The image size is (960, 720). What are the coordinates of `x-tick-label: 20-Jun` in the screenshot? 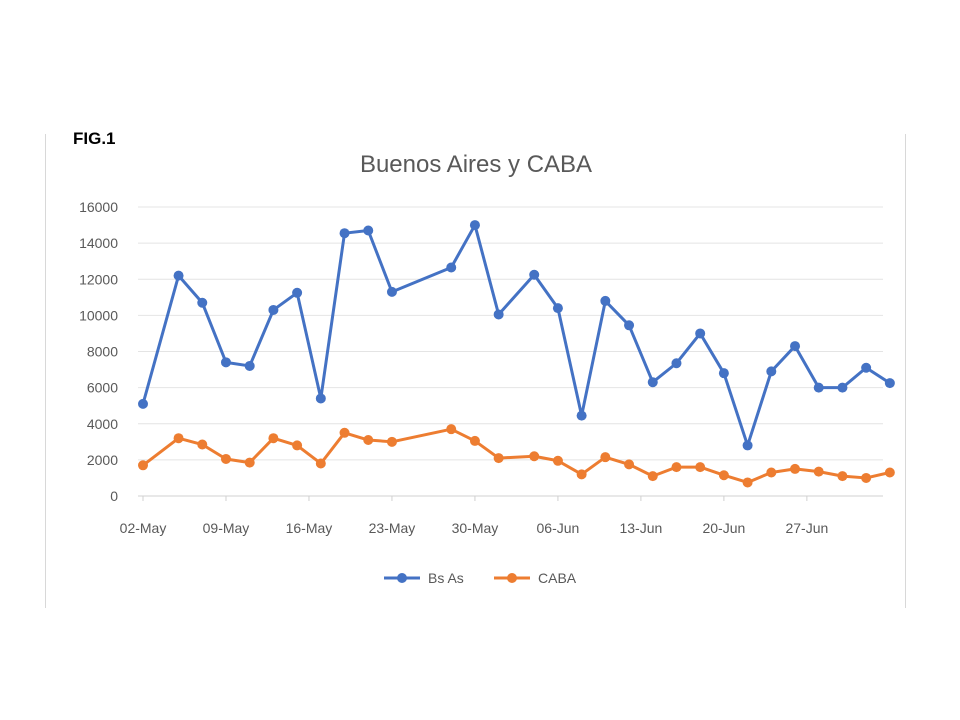 It's located at (723, 528).